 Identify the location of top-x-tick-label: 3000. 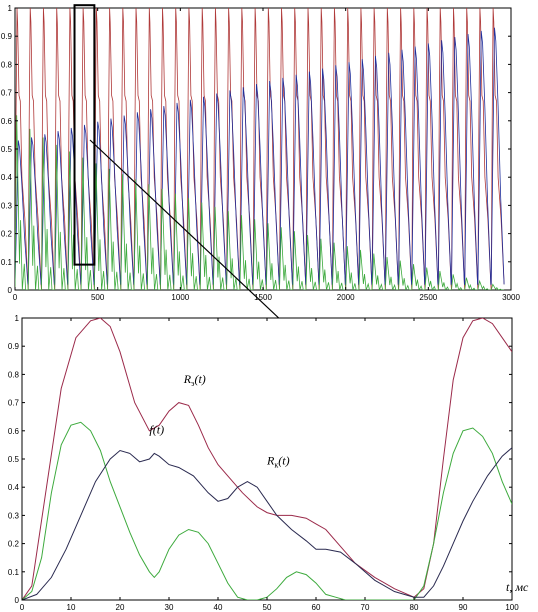
(511, 297).